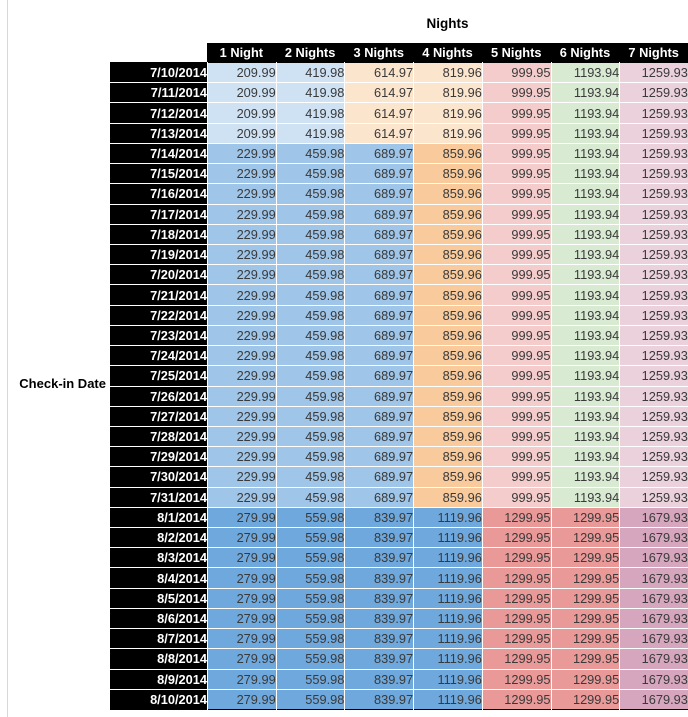  I want to click on column-header-5-nights: 5 Nights, so click(516, 52).